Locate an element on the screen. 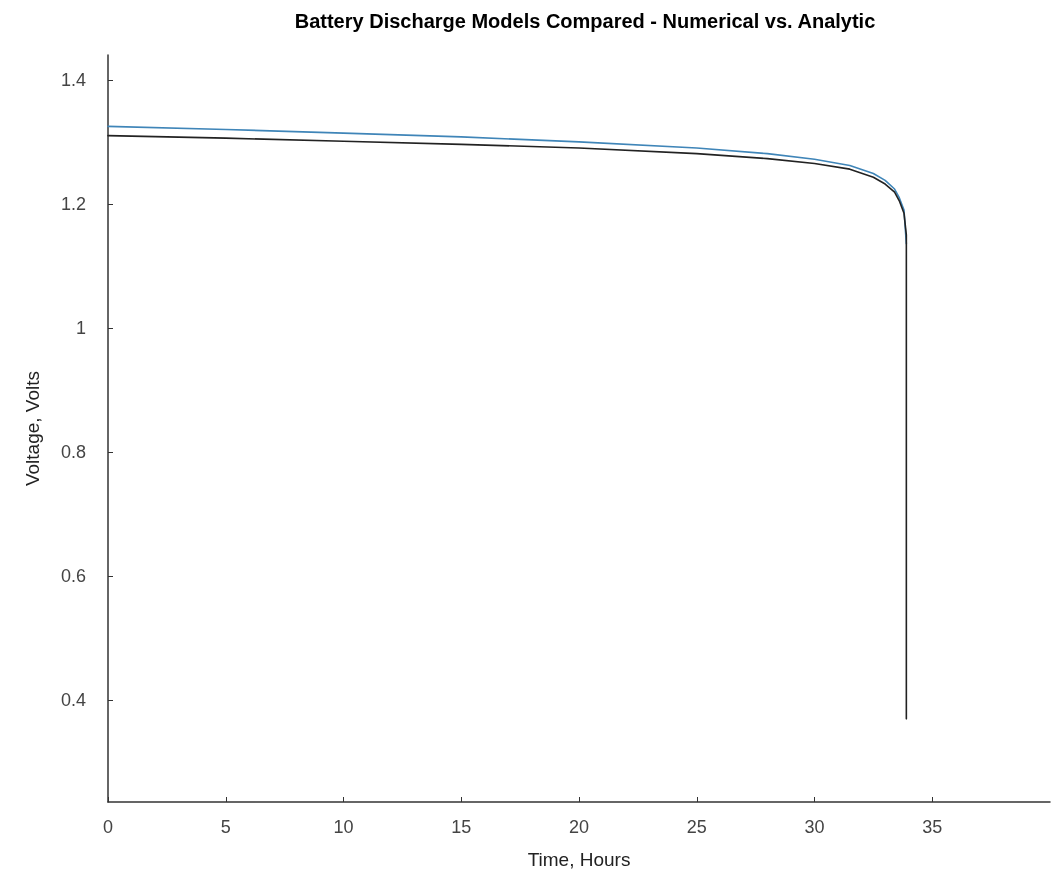 The height and width of the screenshot is (892, 1052). x-tick-label: 25 is located at coordinates (696, 827).